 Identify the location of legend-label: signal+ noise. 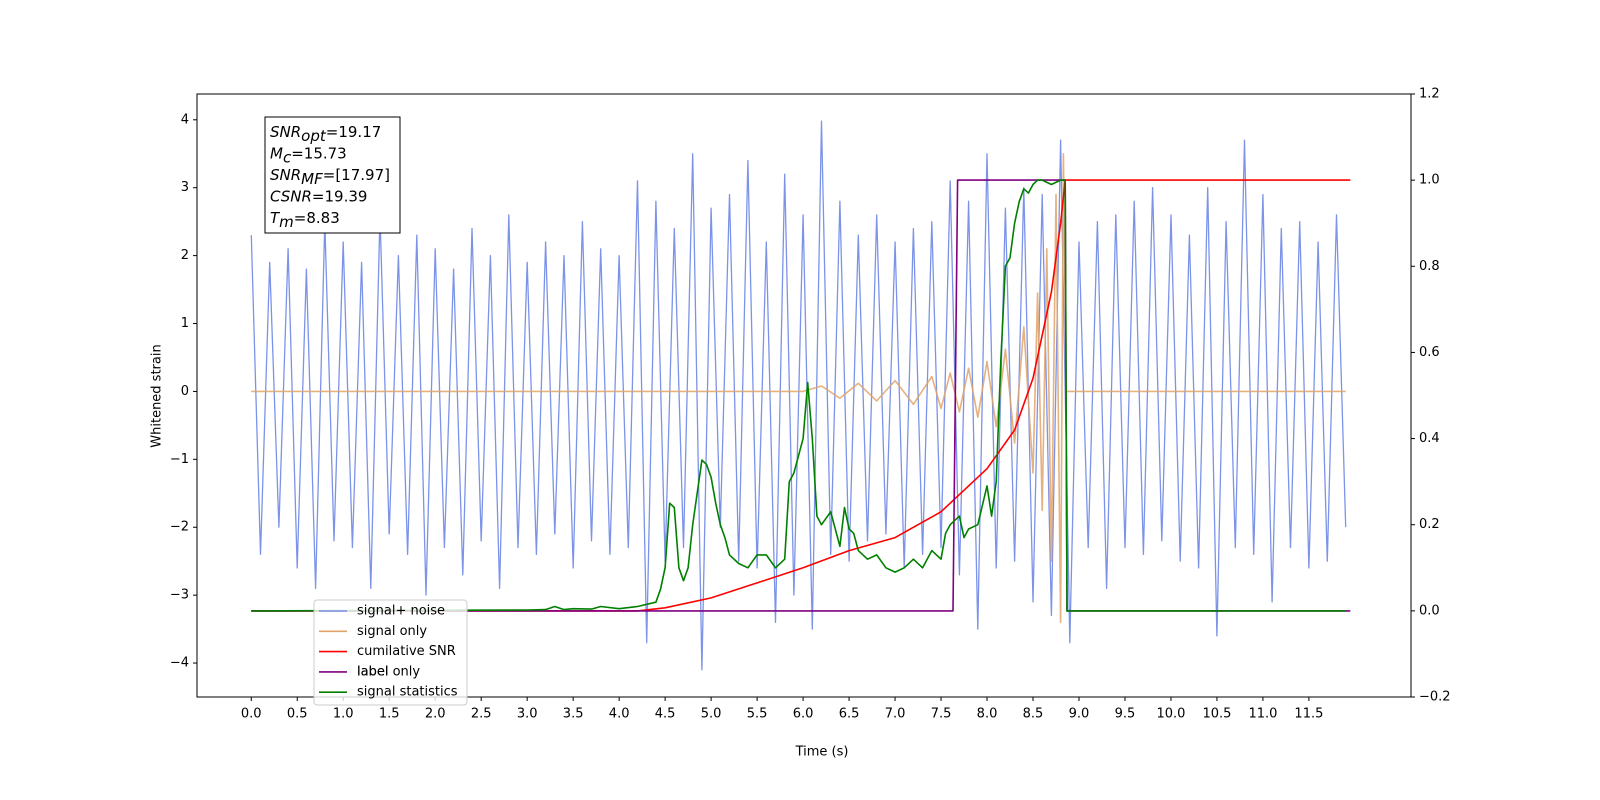
(401, 611).